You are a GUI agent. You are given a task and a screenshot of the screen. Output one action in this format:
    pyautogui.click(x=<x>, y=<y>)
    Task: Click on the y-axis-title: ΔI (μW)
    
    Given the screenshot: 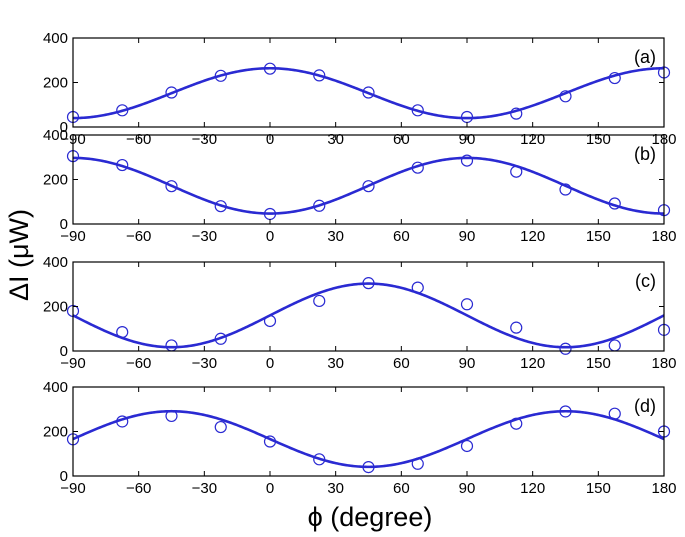 What is the action you would take?
    pyautogui.click(x=19, y=255)
    